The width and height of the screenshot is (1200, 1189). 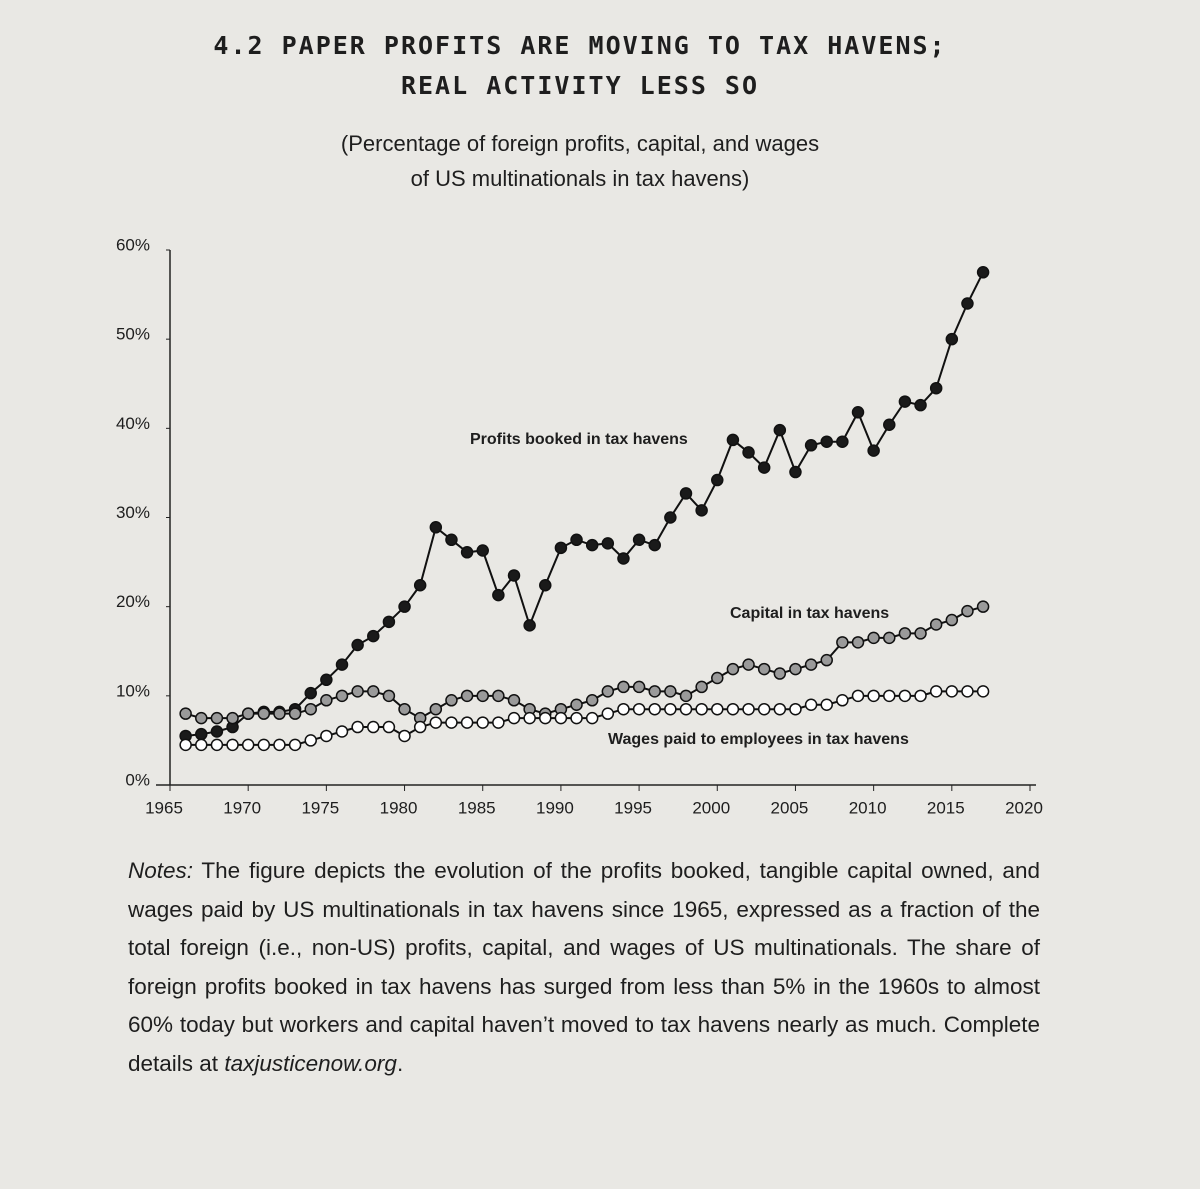 I want to click on x-tick-label: 1980, so click(x=399, y=807).